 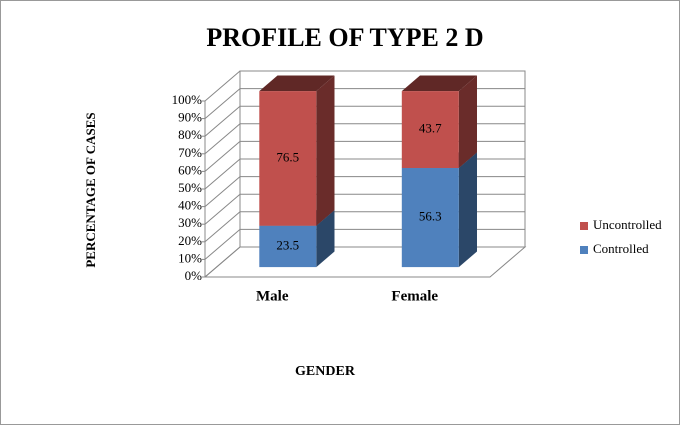 I want to click on data-label: 43.7, so click(x=430, y=128).